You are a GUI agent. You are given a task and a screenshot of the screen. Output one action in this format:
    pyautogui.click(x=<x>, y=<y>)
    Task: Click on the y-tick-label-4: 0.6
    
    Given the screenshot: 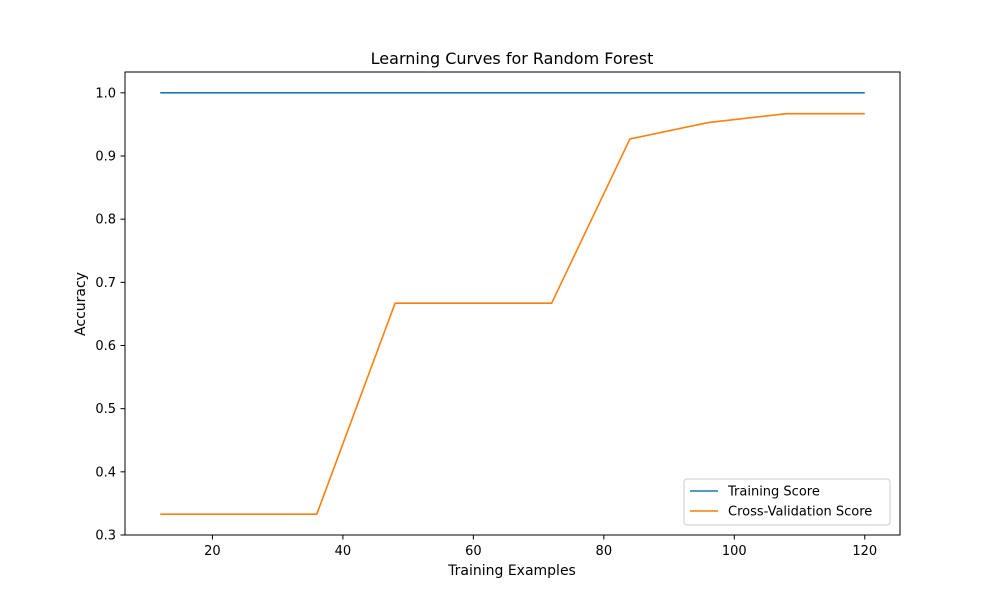 What is the action you would take?
    pyautogui.click(x=105, y=346)
    